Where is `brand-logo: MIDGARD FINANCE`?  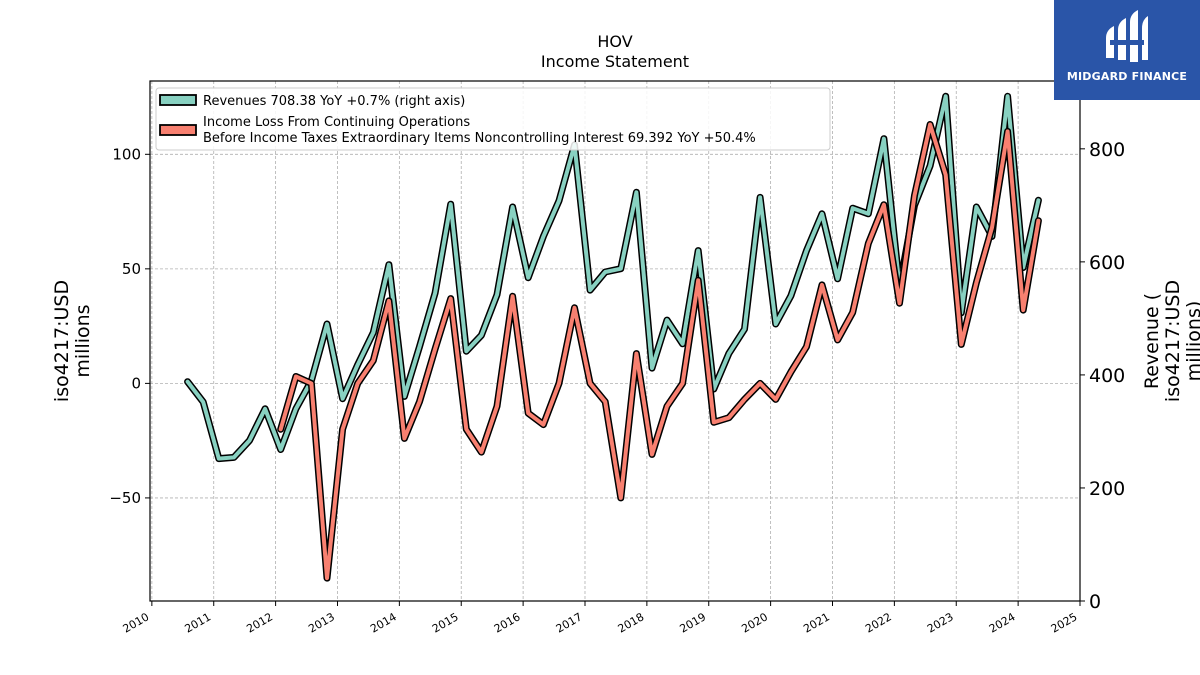
brand-logo: MIDGARD FINANCE is located at coordinates (1127, 50).